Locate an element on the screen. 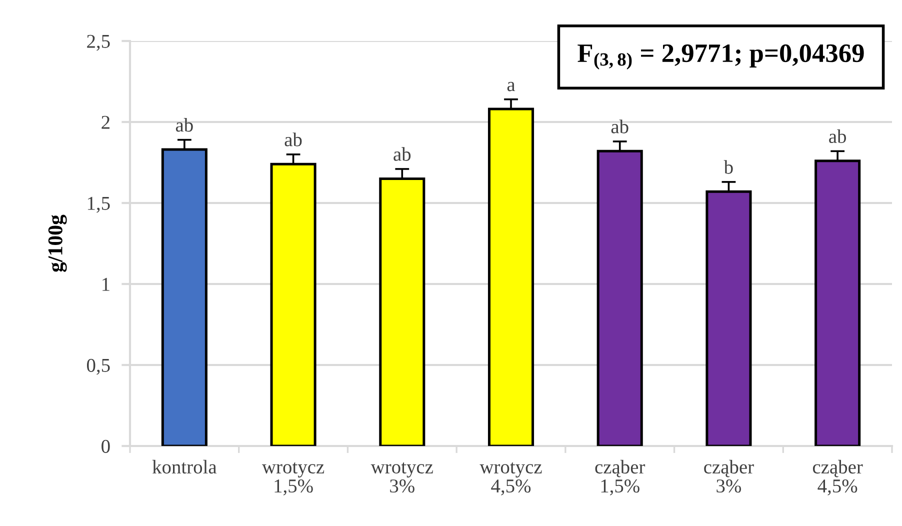 This screenshot has width=902, height=526. x-tick-label: wrotycz 3% is located at coordinates (401, 477).